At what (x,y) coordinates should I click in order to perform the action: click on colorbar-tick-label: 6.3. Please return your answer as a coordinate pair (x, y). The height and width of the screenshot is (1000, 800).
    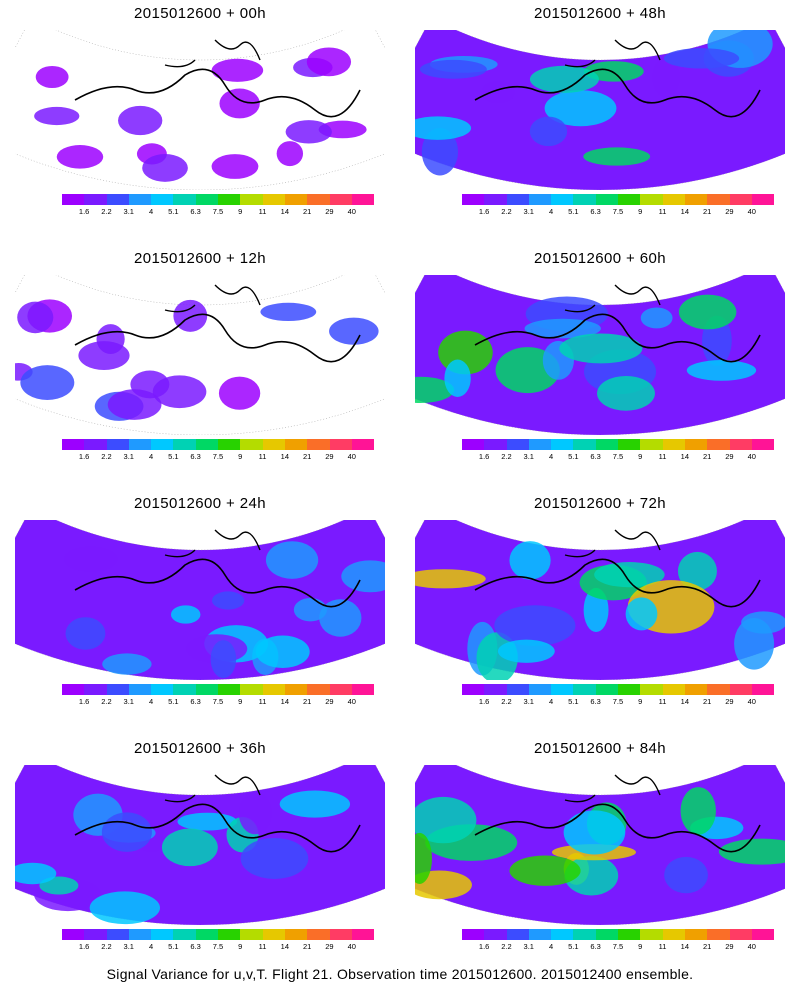
    Looking at the image, I should click on (595, 946).